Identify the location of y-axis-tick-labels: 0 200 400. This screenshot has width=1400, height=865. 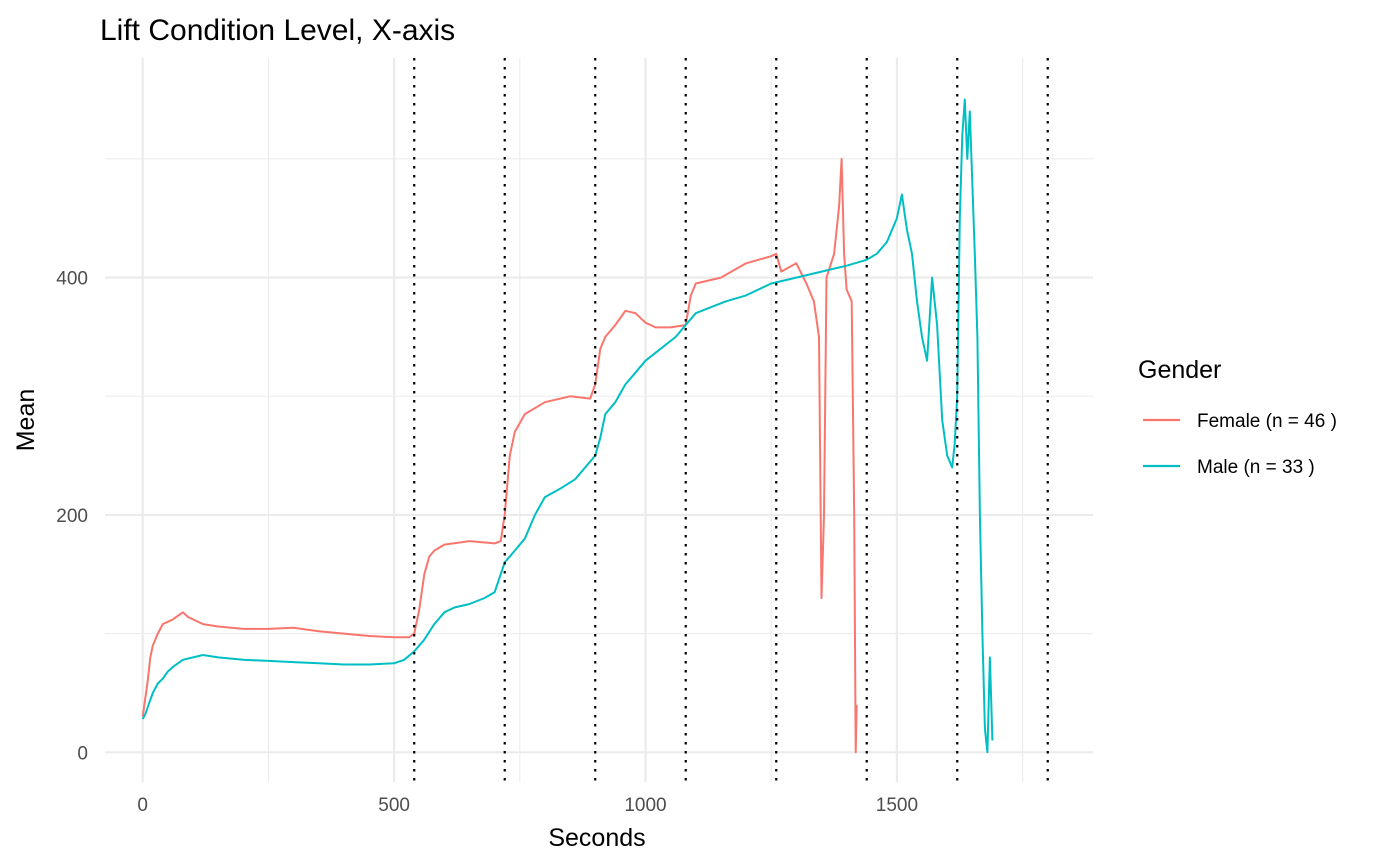
(72, 517).